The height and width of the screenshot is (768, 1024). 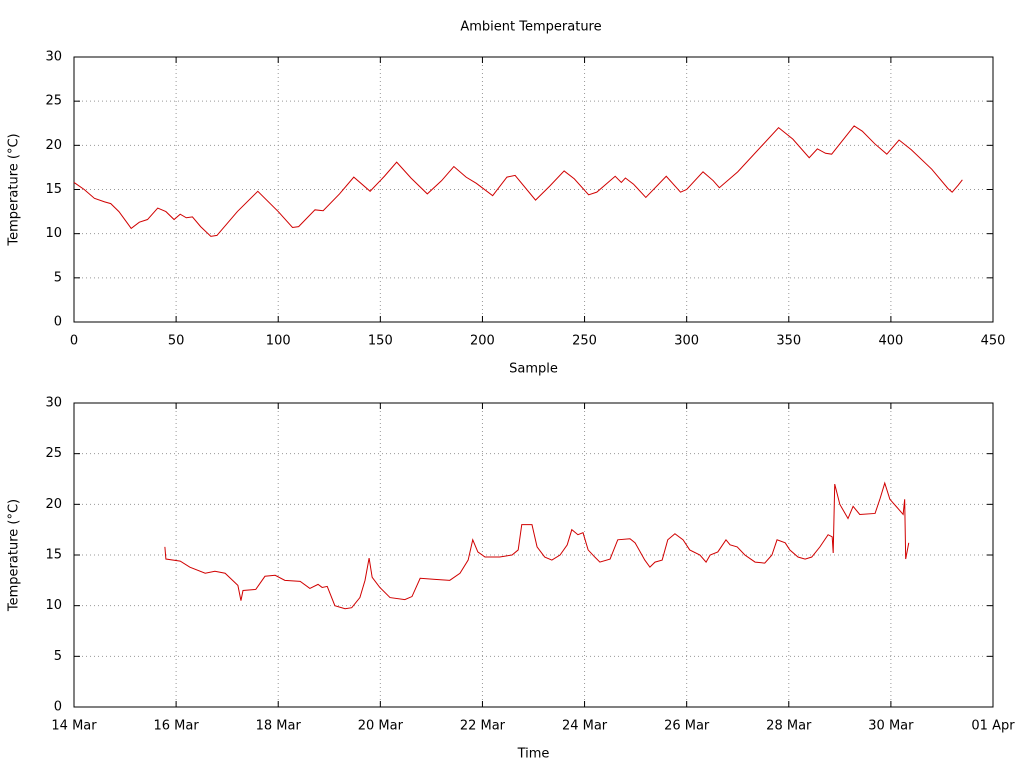 What do you see at coordinates (890, 341) in the screenshot?
I see `x-tick-label: 400` at bounding box center [890, 341].